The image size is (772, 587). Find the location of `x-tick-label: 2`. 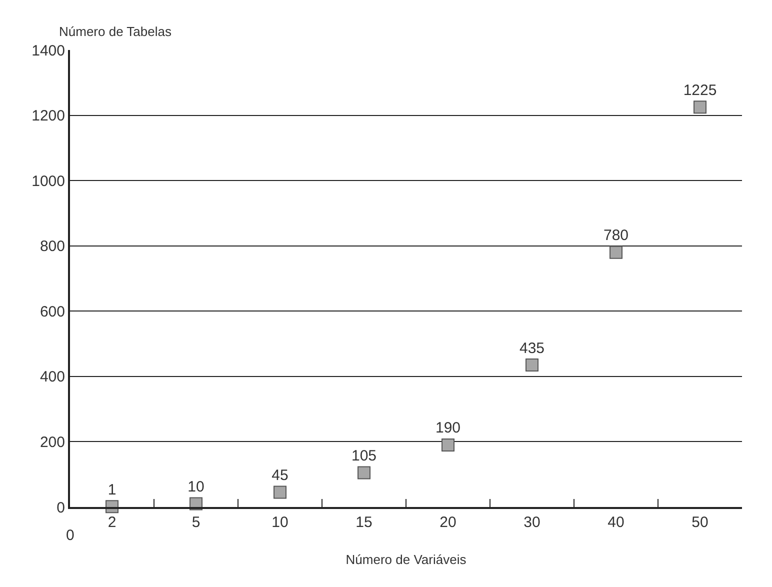

x-tick-label: 2 is located at coordinates (112, 522).